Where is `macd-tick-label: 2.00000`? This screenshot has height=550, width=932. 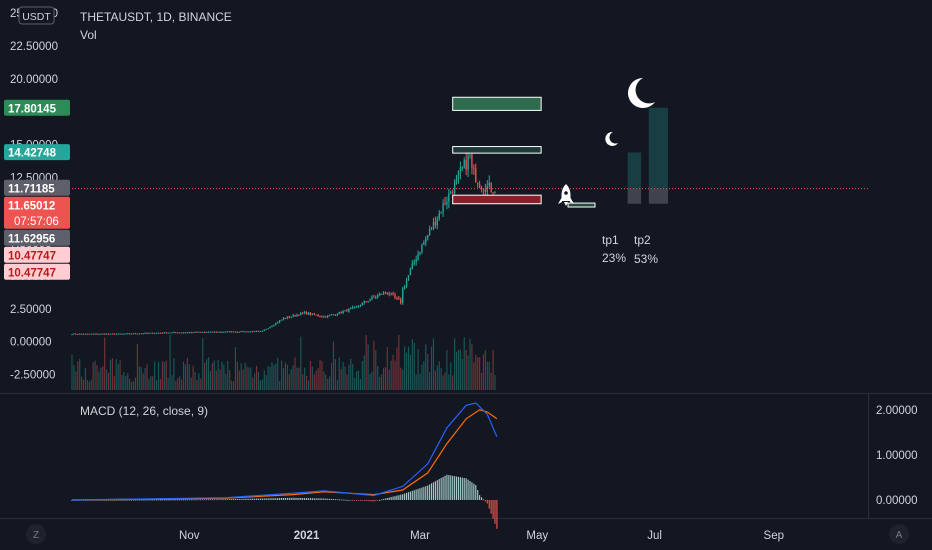
macd-tick-label: 2.00000 is located at coordinates (897, 411).